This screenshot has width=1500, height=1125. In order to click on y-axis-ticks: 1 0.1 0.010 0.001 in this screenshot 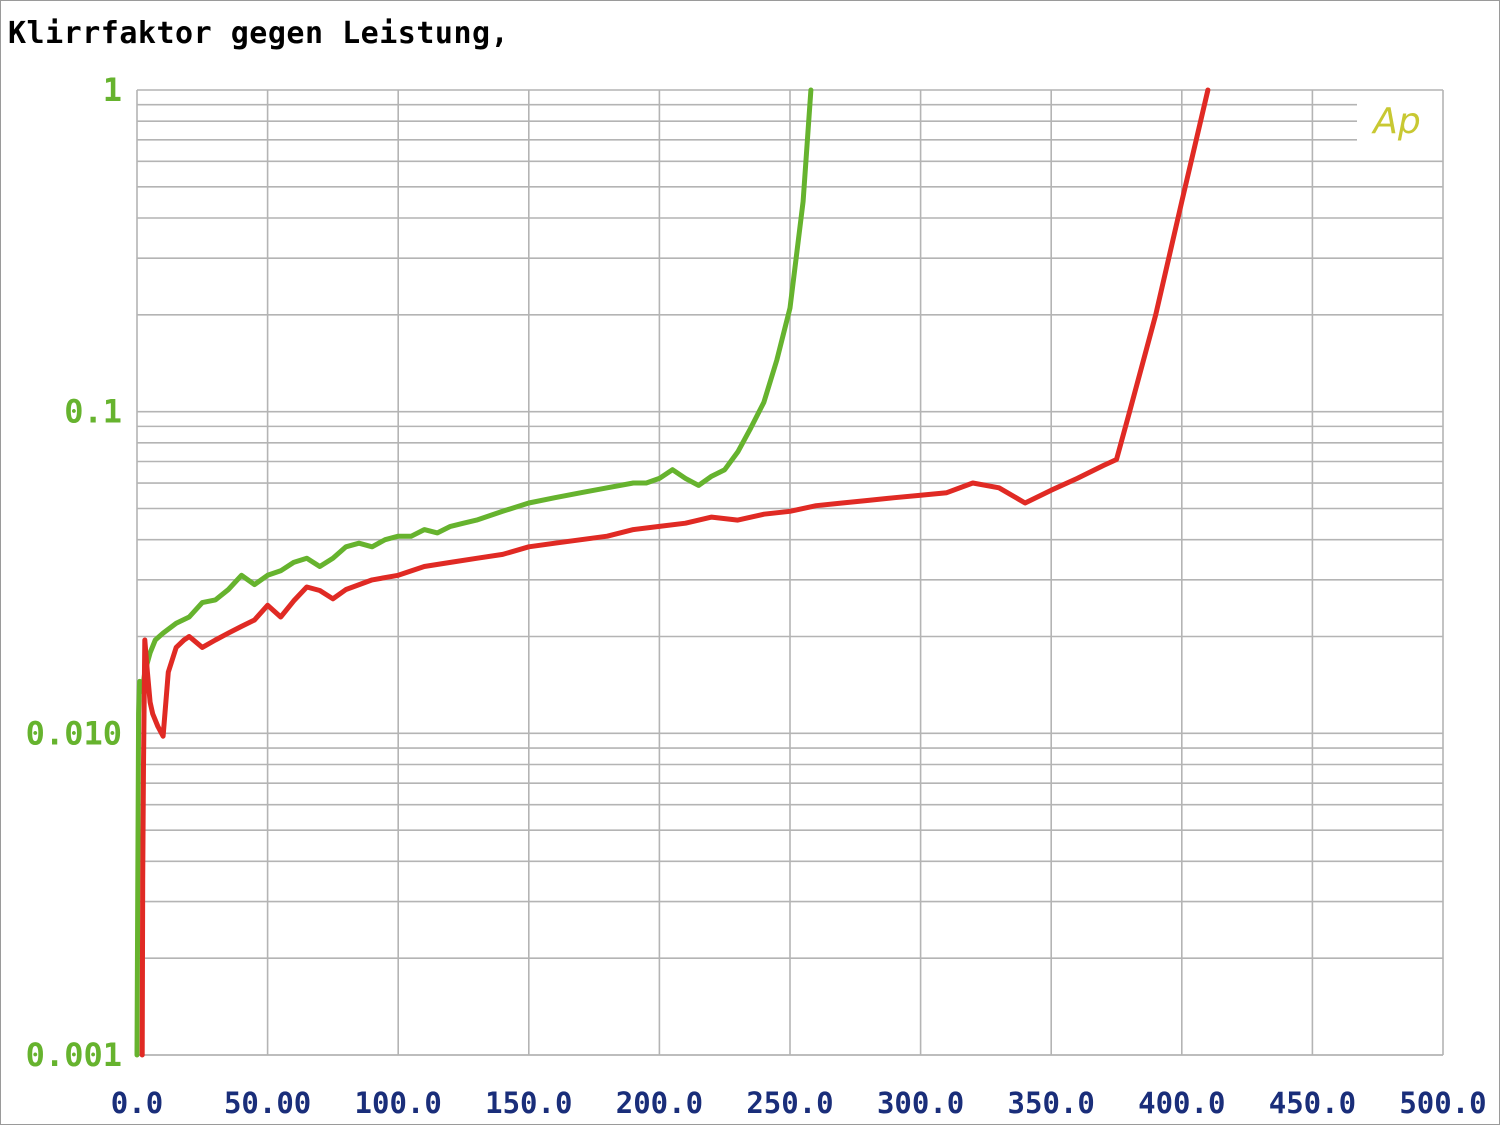, I will do `click(74, 572)`.